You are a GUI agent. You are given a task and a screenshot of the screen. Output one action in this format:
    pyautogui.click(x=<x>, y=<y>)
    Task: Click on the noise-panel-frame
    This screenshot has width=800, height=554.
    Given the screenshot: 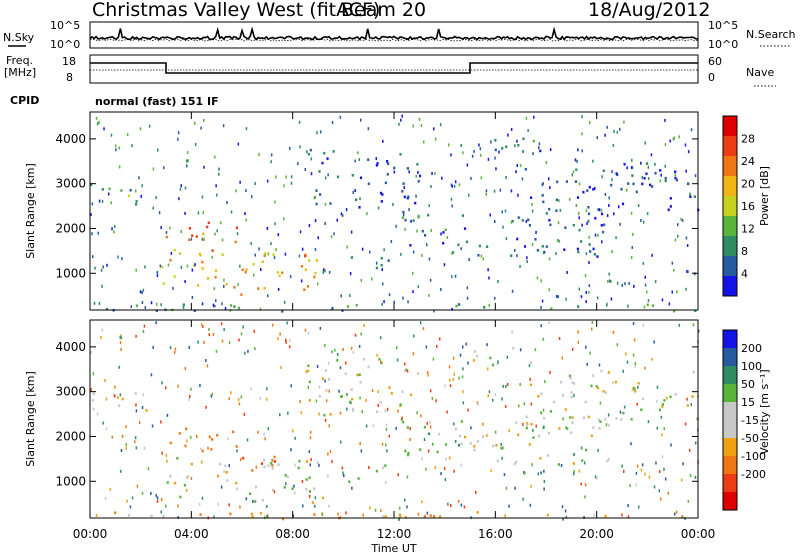 What is the action you would take?
    pyautogui.click(x=394, y=35)
    